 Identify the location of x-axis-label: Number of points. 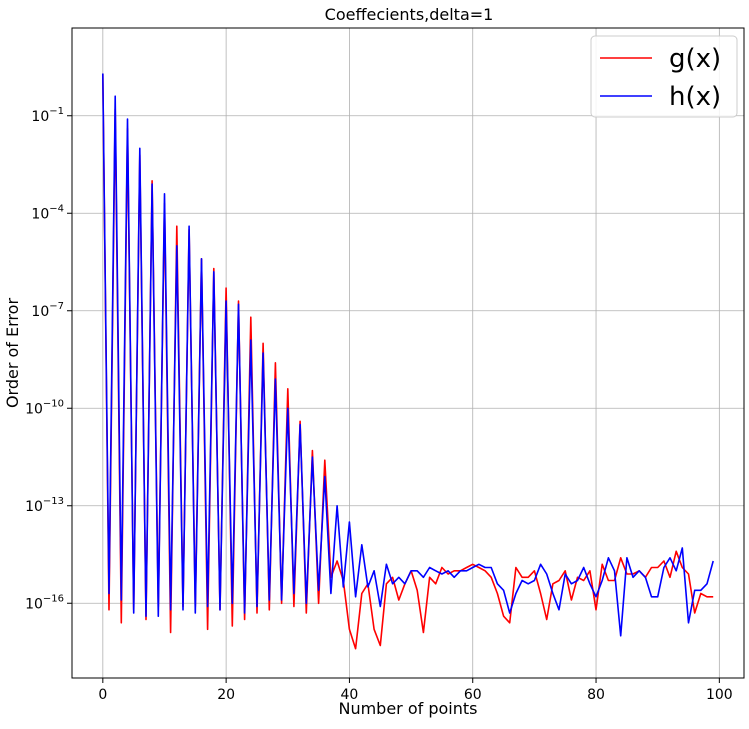
(407, 708).